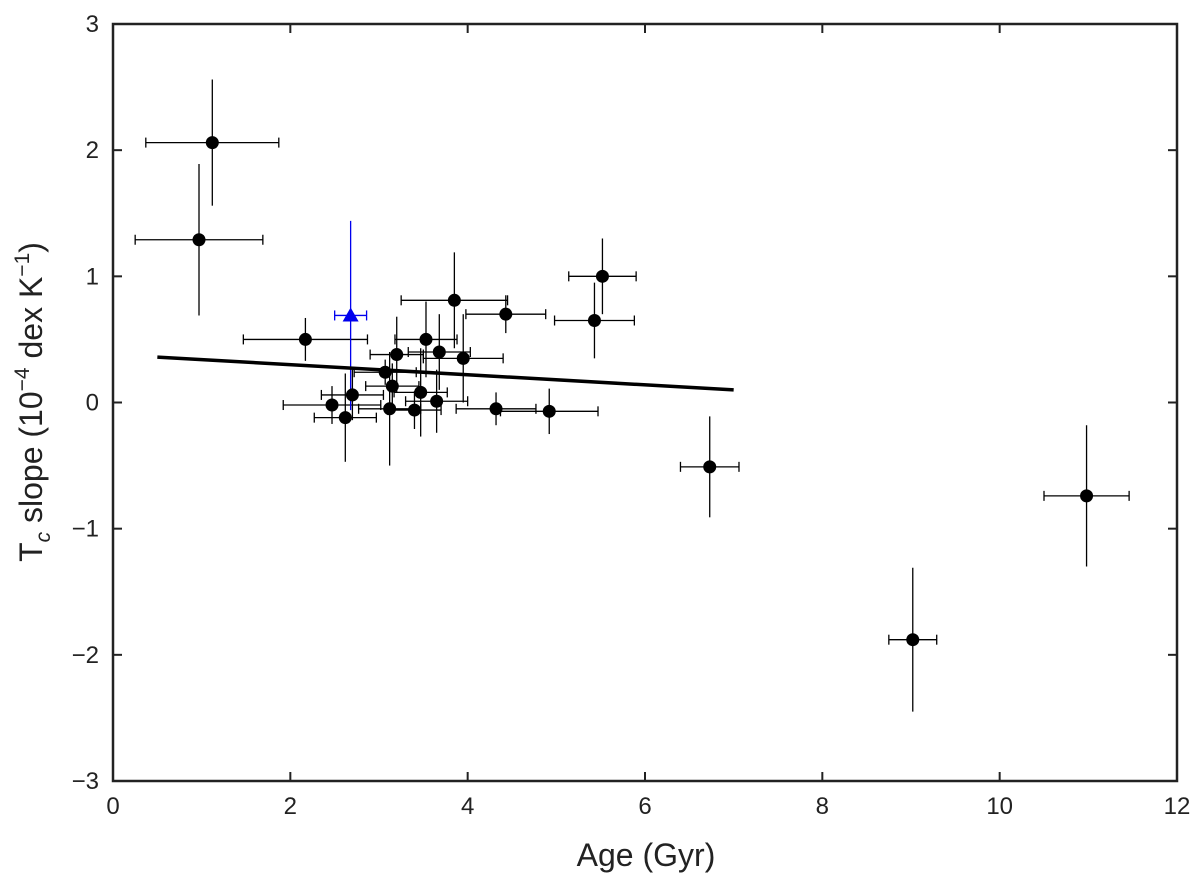 This screenshot has width=1200, height=880. I want to click on y-tick-label: 0, so click(92, 403).